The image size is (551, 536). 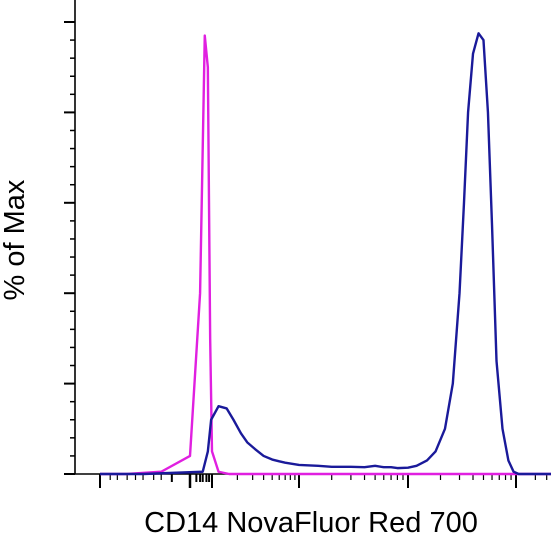 I want to click on y-axis-label: % of Max, so click(x=15, y=239).